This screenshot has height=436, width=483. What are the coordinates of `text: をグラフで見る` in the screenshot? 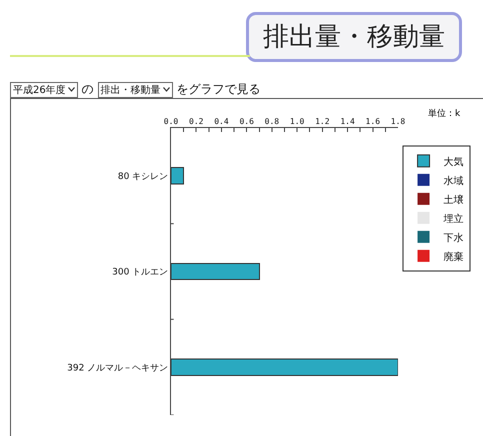 It's located at (218, 89).